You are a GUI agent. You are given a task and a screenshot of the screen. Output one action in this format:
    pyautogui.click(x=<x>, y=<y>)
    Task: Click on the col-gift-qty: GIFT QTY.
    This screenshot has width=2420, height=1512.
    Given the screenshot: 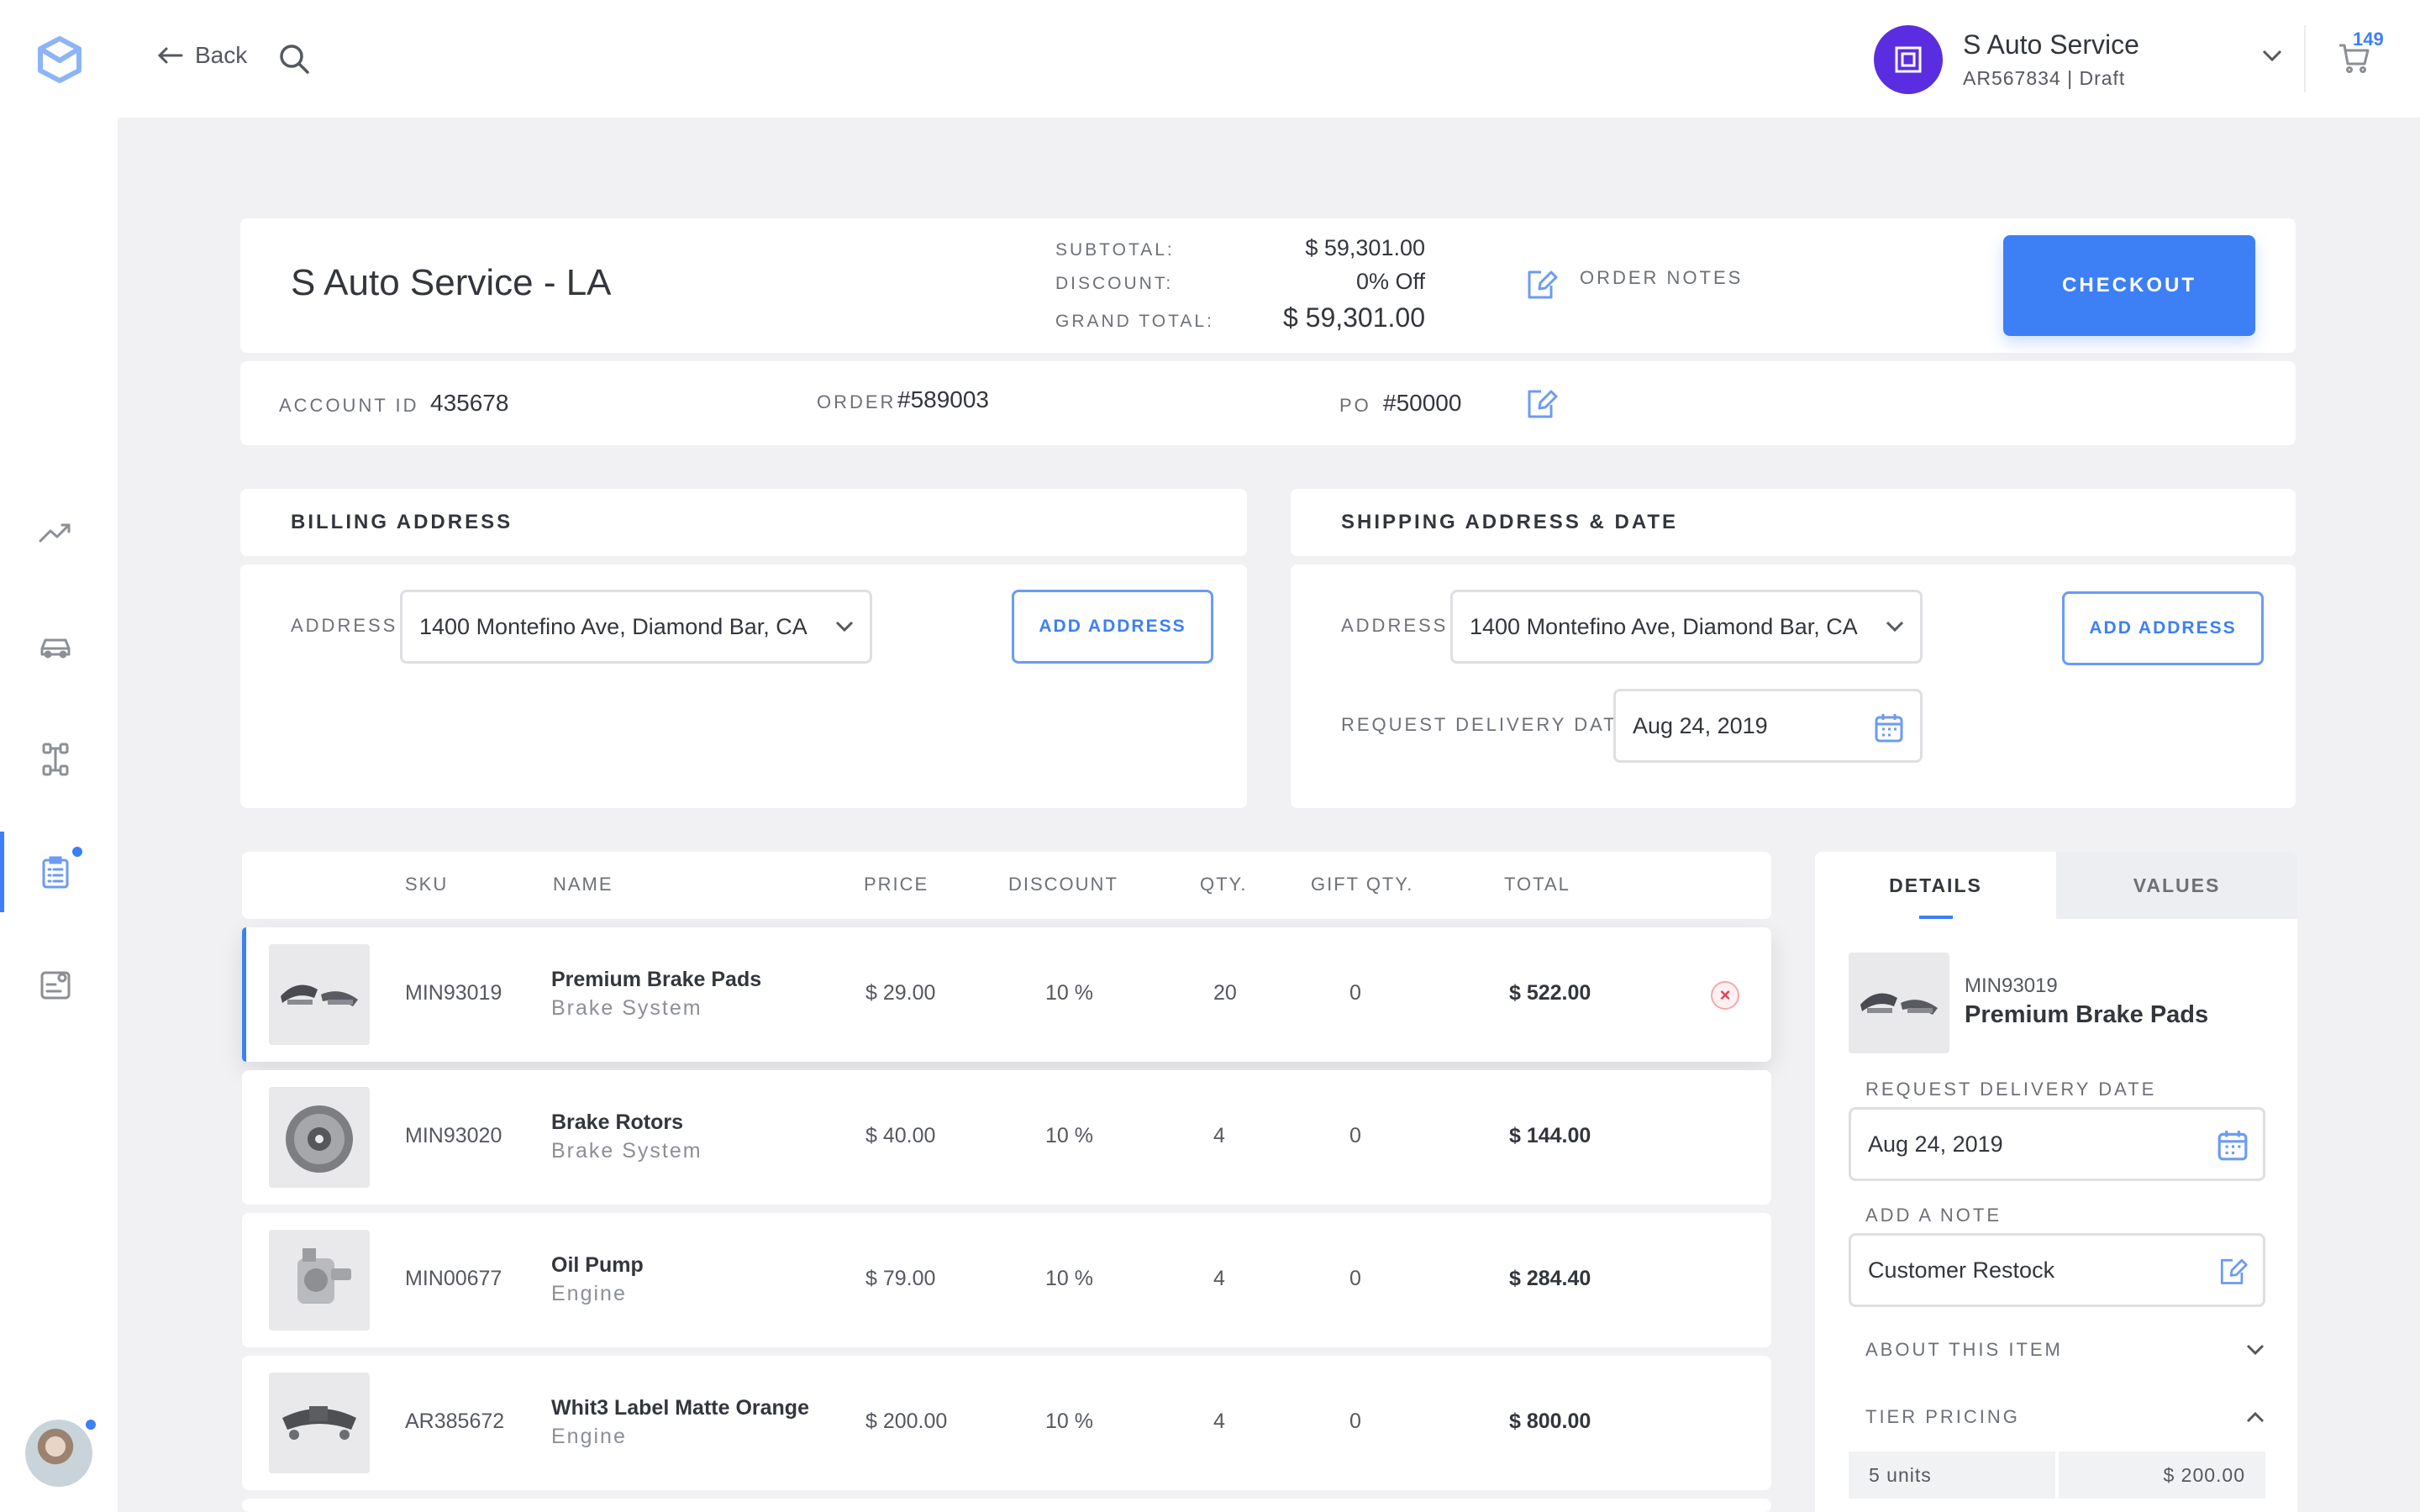 What is the action you would take?
    pyautogui.click(x=1362, y=884)
    